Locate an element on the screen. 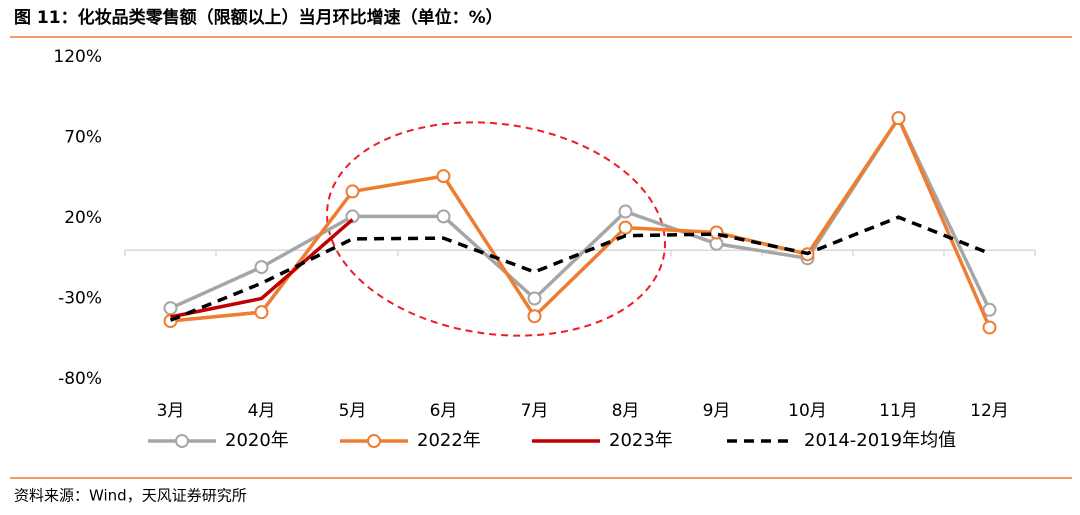  x-tick-label: 3月 is located at coordinates (171, 411).